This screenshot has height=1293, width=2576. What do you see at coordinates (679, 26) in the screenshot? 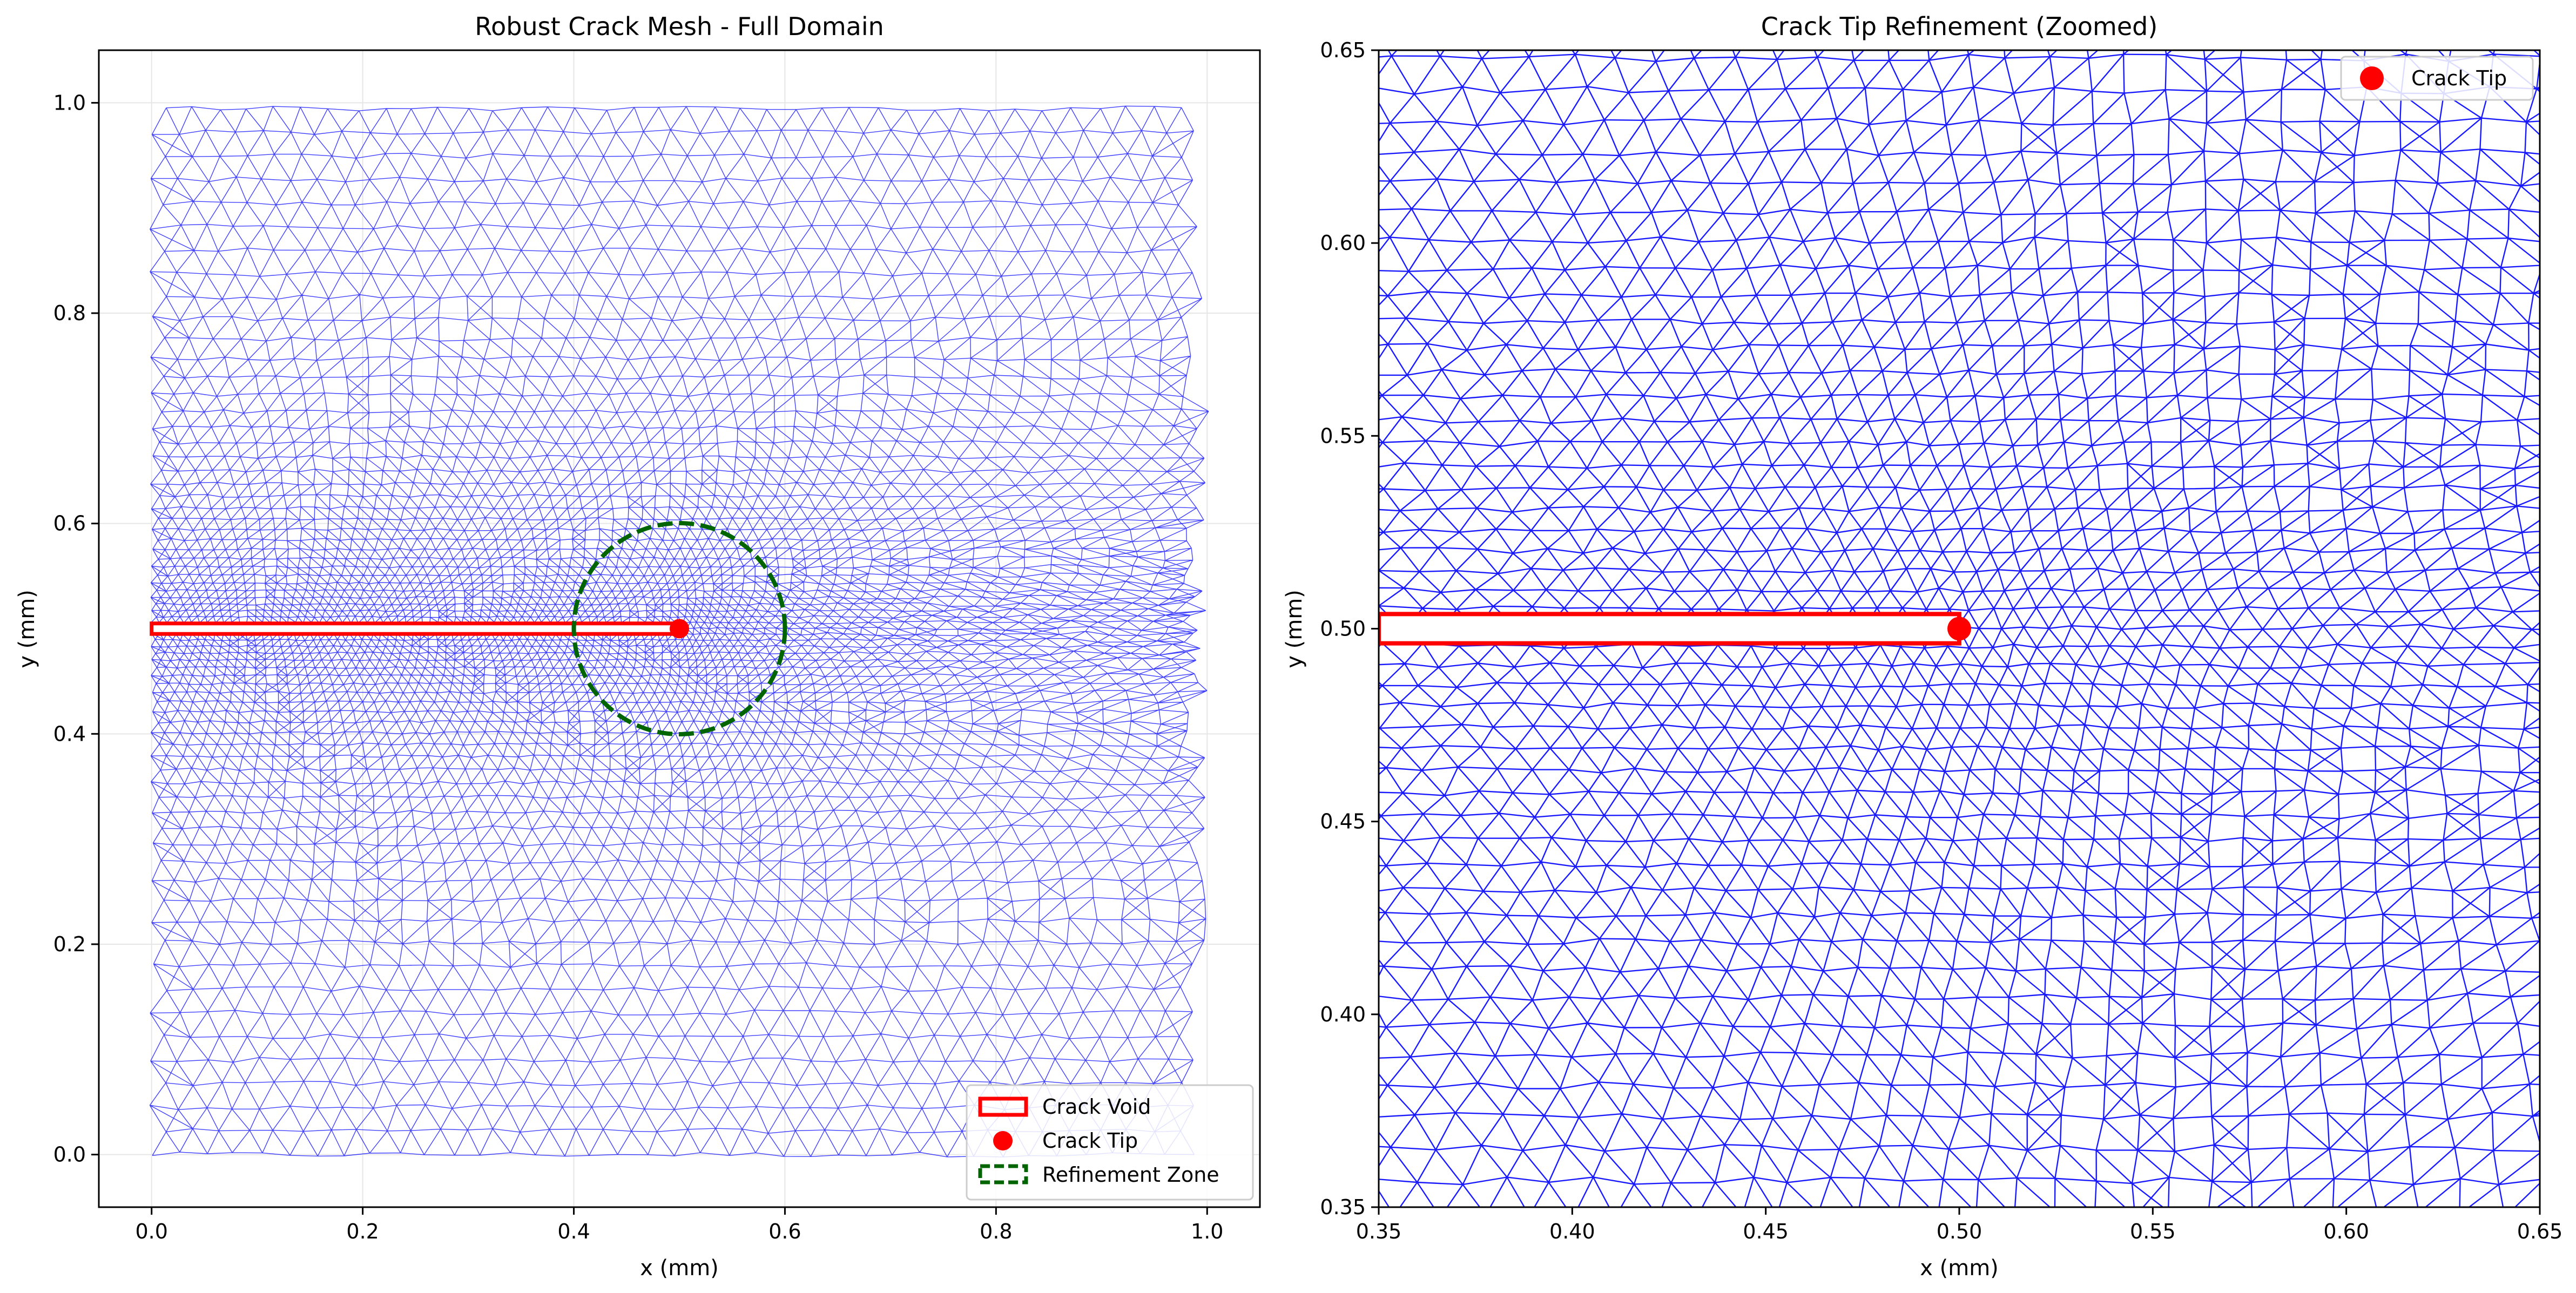
I see `chart-title: Robust Crack Mesh - Full Domain` at bounding box center [679, 26].